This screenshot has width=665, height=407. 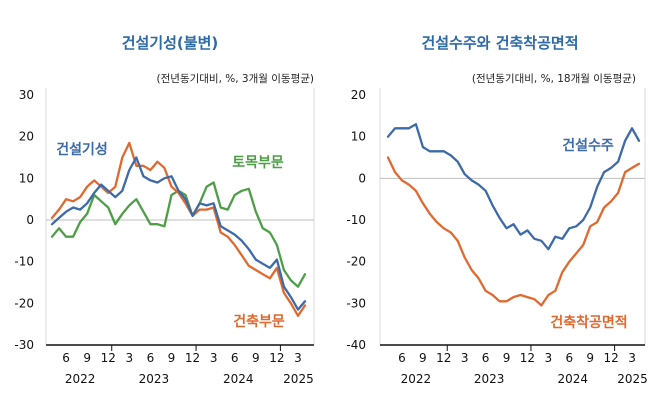 What do you see at coordinates (82, 149) in the screenshot?
I see `series-label-construction: 건설기성` at bounding box center [82, 149].